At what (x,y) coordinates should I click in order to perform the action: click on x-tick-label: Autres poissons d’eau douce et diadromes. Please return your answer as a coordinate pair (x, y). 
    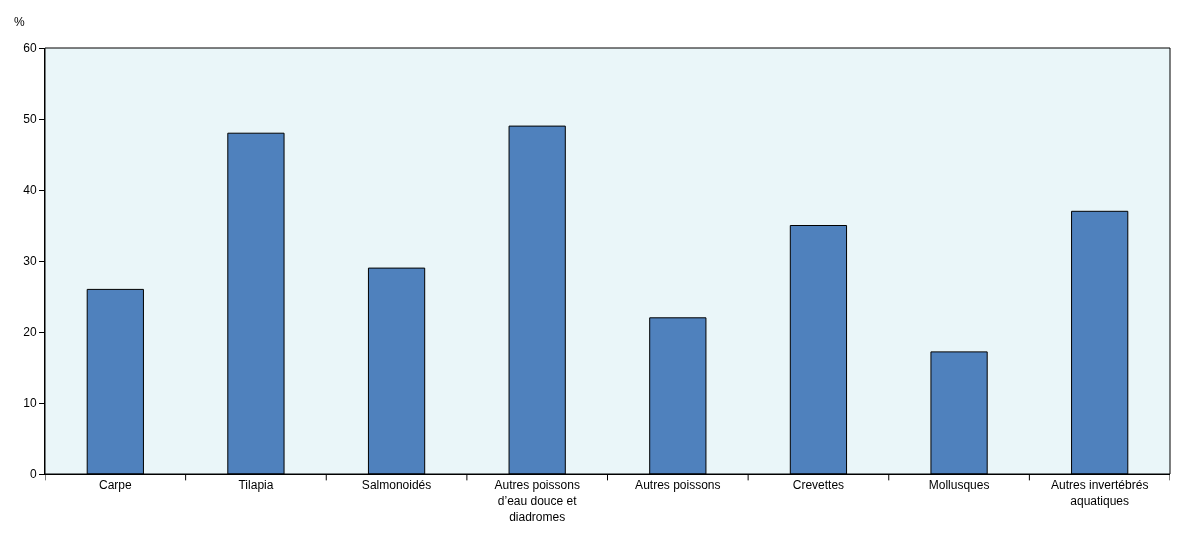
    Looking at the image, I should click on (537, 501).